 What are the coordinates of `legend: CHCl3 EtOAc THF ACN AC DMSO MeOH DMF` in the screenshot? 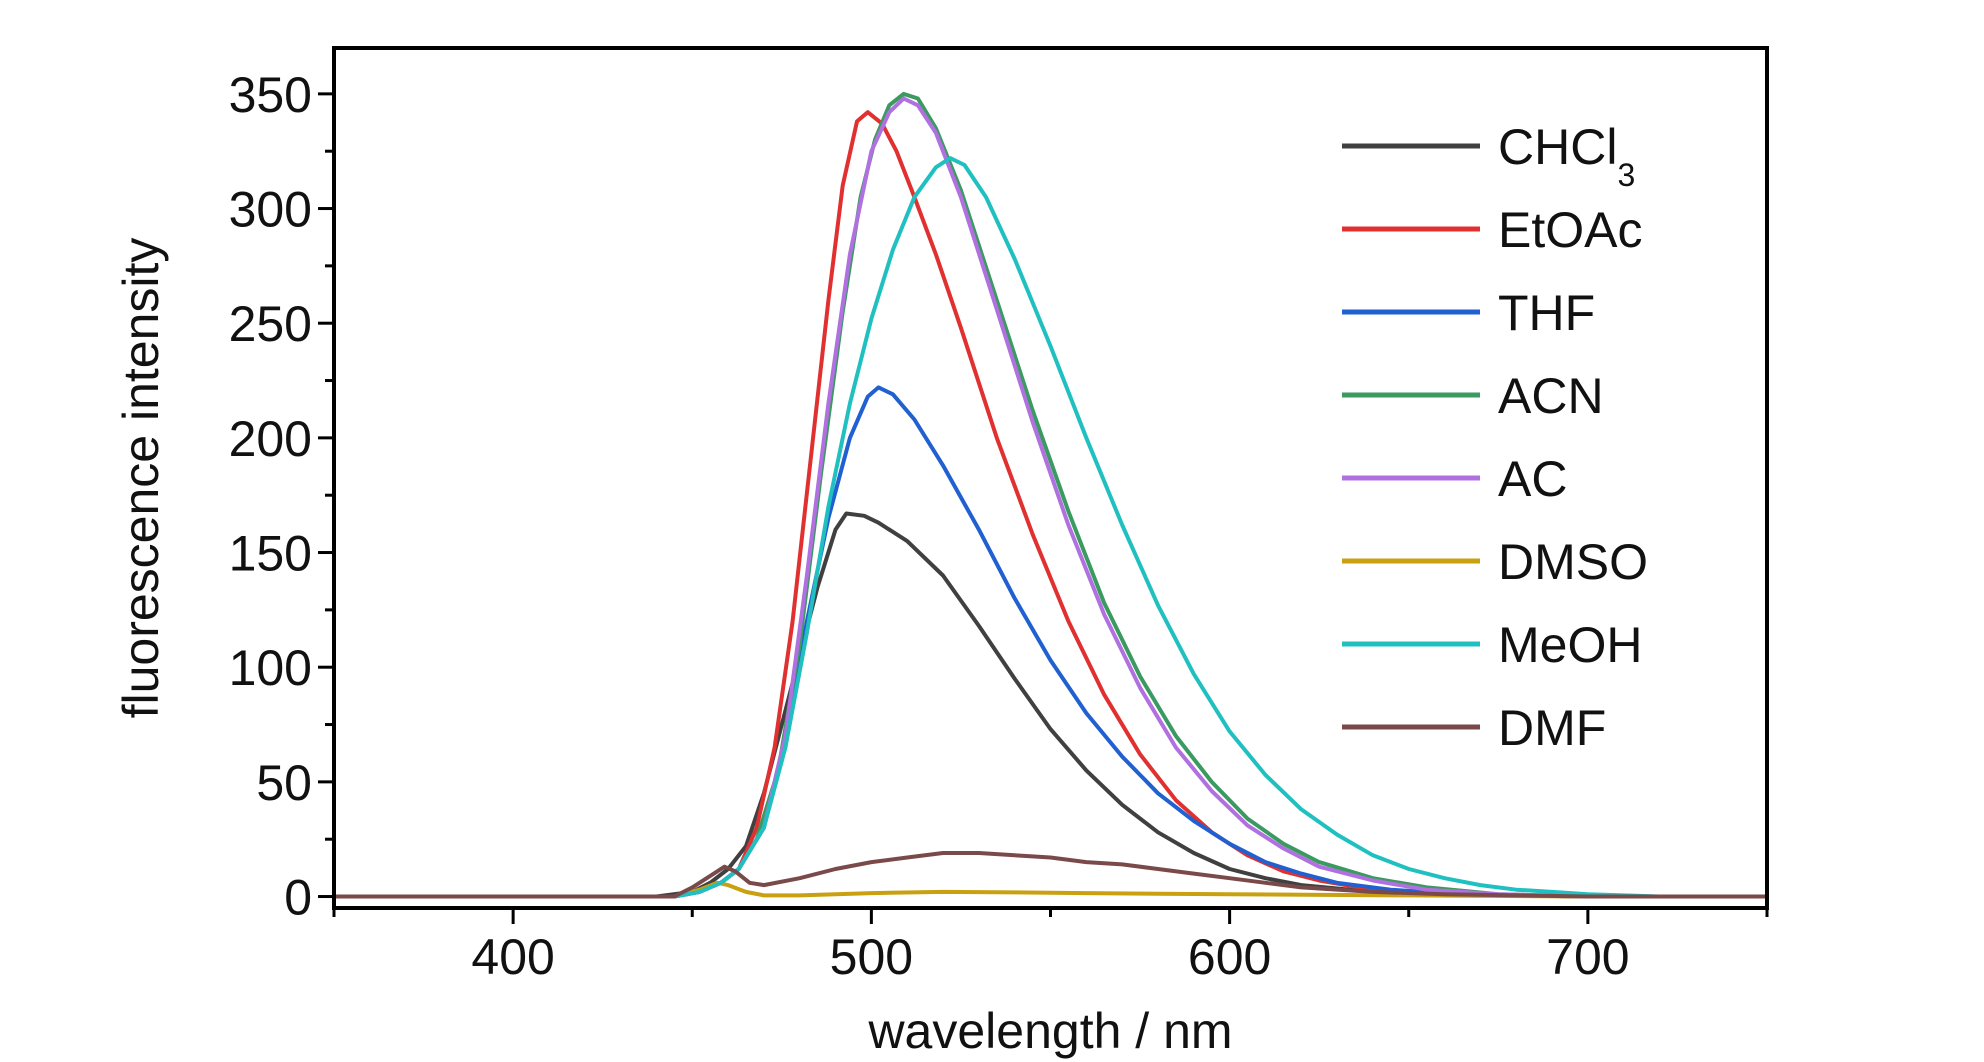 It's located at (1495, 437).